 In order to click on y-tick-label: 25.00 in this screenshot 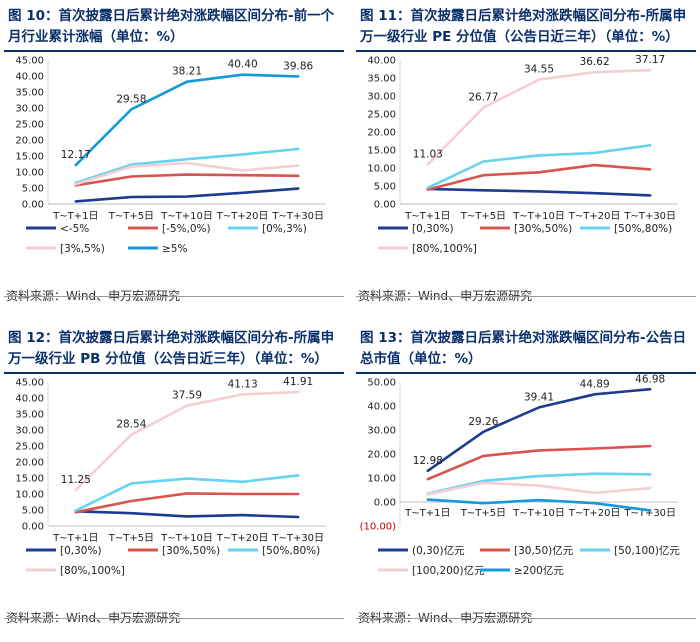, I will do `click(29, 447)`.